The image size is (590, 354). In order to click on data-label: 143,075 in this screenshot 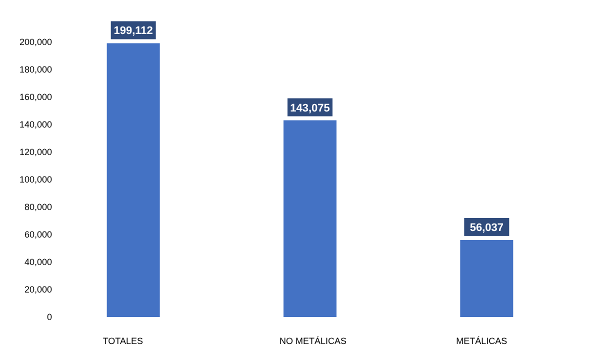, I will do `click(310, 108)`.